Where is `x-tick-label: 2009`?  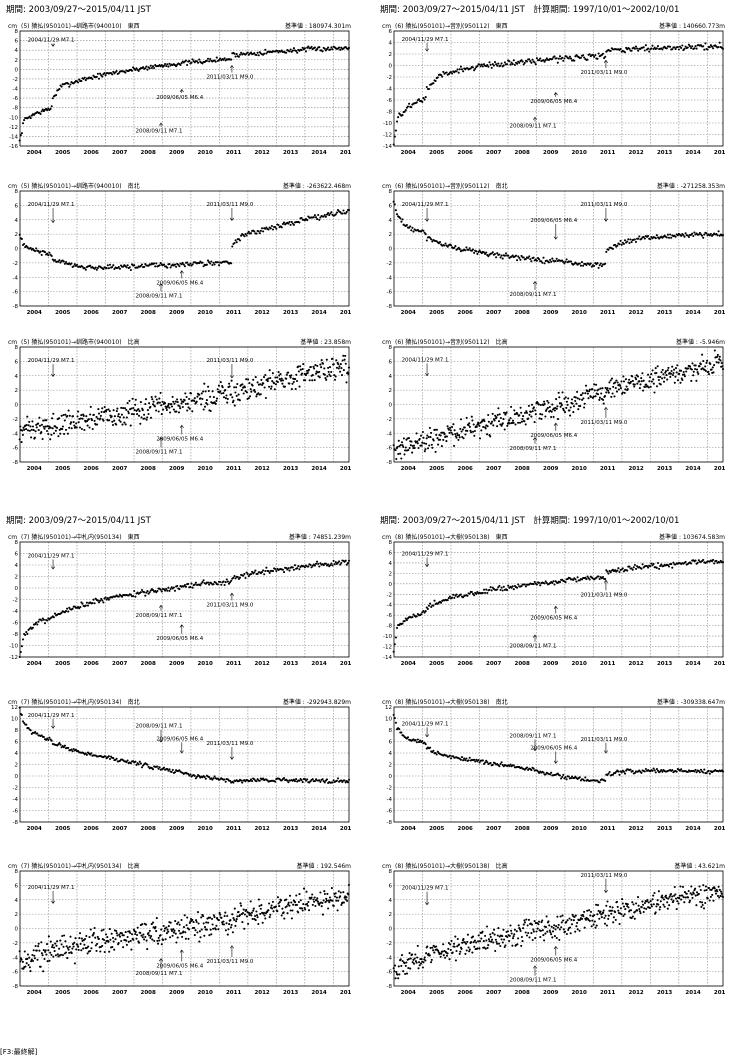
x-tick-label: 2009 is located at coordinates (550, 313).